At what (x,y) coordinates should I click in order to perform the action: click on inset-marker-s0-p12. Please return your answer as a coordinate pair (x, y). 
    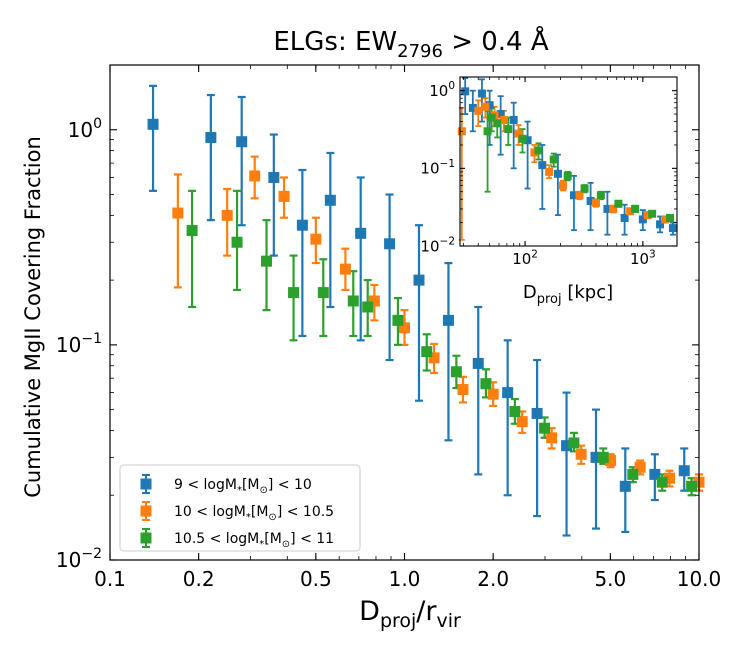
    Looking at the image, I should click on (624, 217).